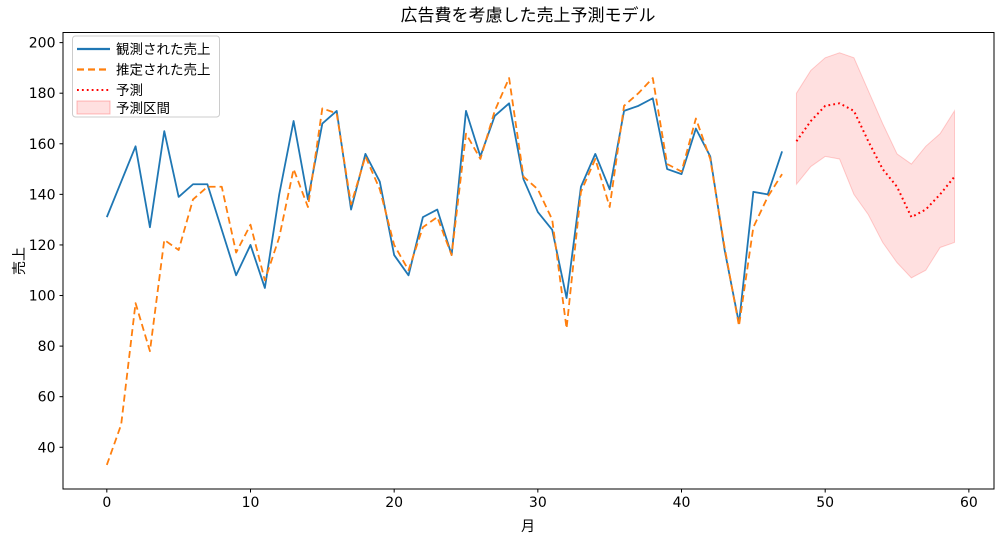 This screenshot has height=544, width=1004. I want to click on y-tick-label: 60, so click(47, 398).